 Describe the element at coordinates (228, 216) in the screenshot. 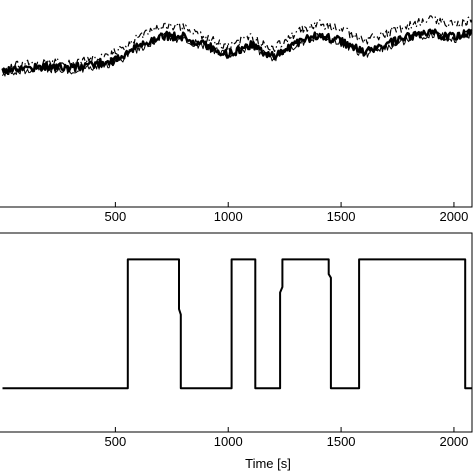

I see `top-x-tick-label: 1000` at that location.